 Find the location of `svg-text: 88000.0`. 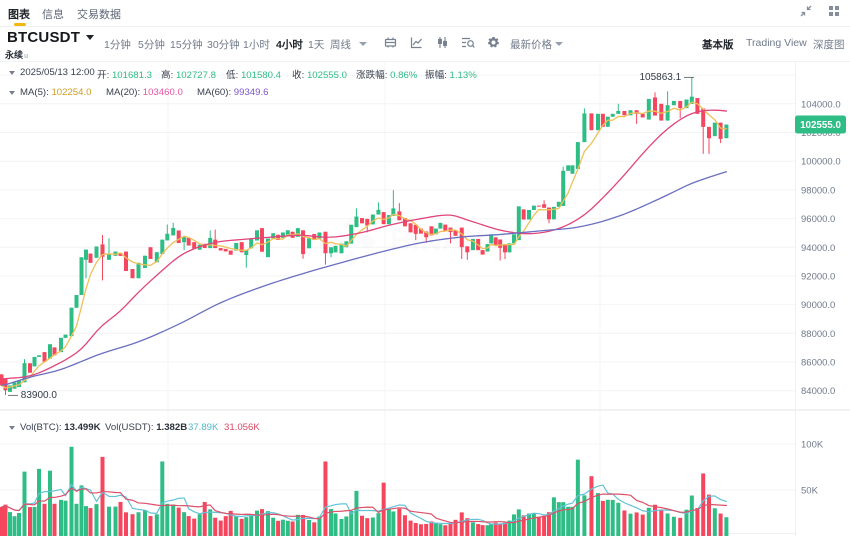

svg-text: 88000.0 is located at coordinates (818, 334).